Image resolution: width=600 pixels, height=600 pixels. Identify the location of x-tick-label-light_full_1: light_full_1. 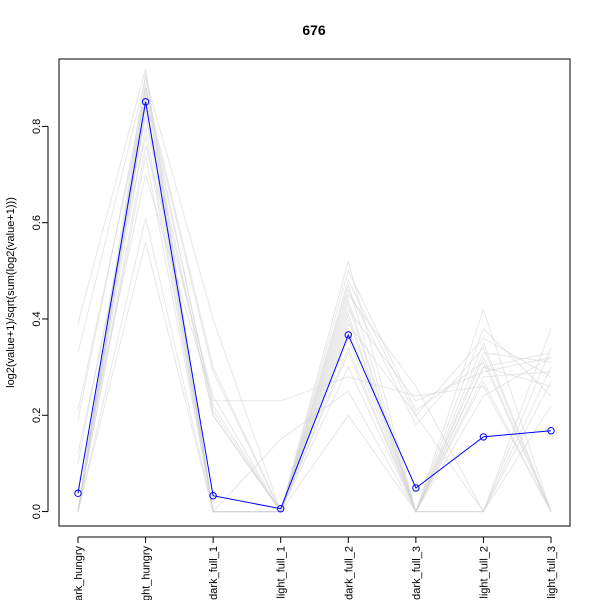
(282, 572).